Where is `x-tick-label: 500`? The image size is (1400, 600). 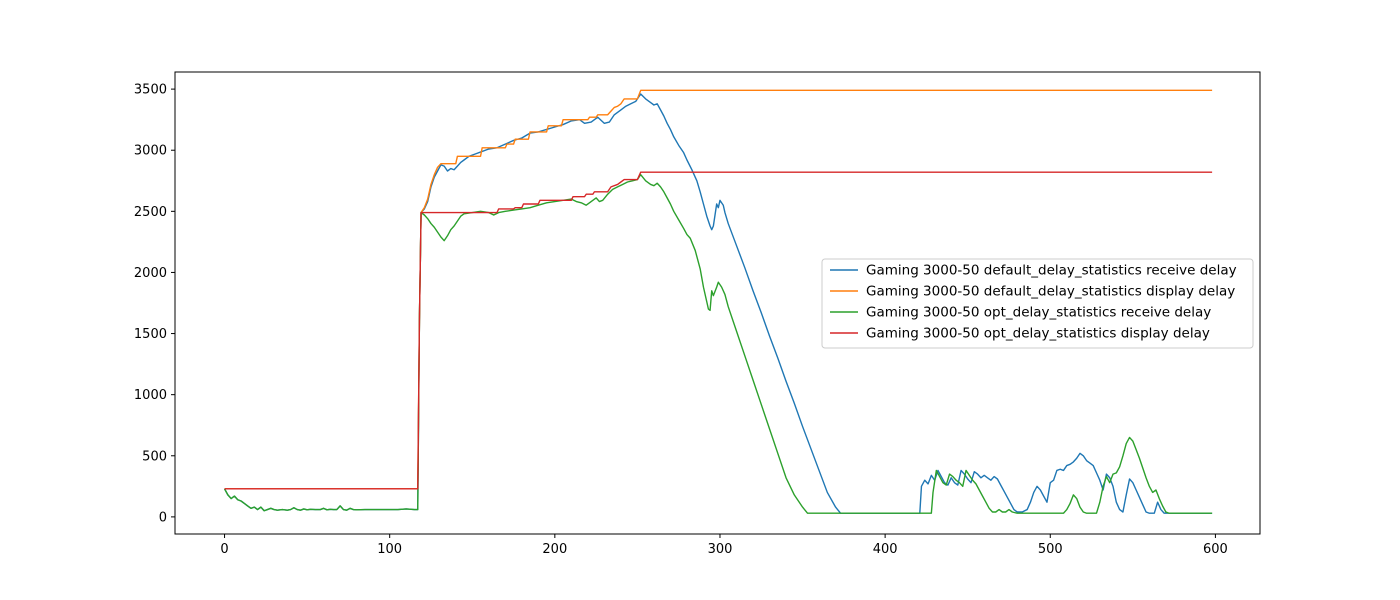 x-tick-label: 500 is located at coordinates (1050, 549).